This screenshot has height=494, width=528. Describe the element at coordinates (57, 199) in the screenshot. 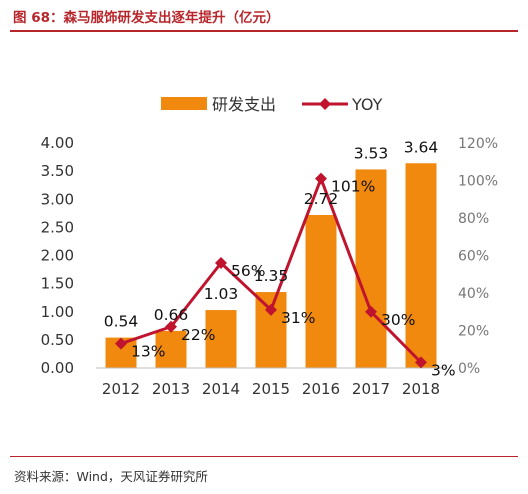

I see `y-left-tick-label: 3.00` at that location.